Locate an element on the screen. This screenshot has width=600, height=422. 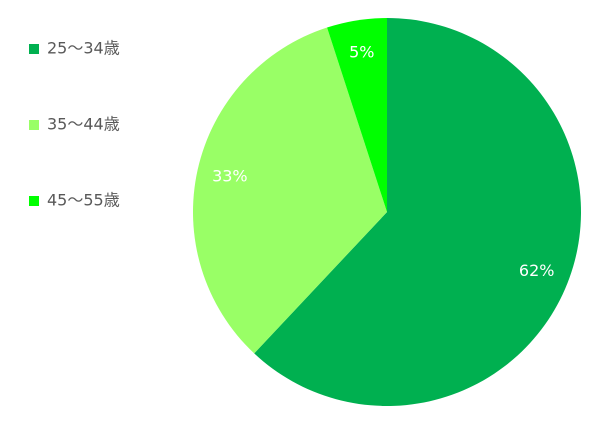
slice-label: 33% is located at coordinates (230, 175).